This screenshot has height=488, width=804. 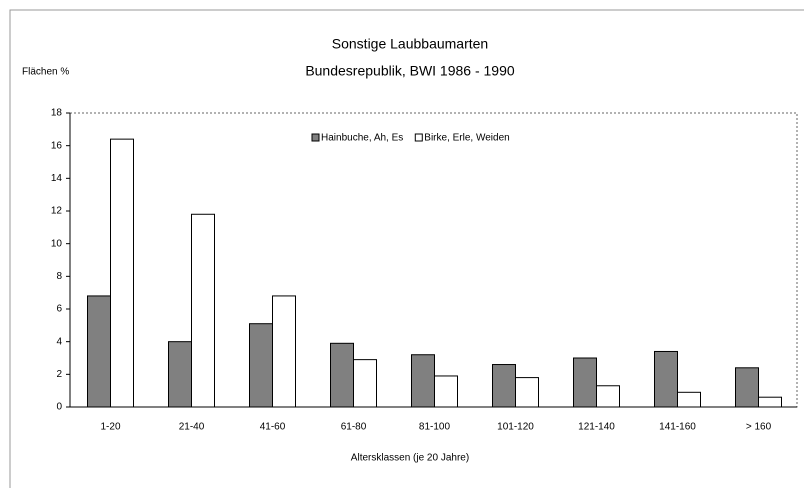 I want to click on x-tick-label: 121-140, so click(x=596, y=427).